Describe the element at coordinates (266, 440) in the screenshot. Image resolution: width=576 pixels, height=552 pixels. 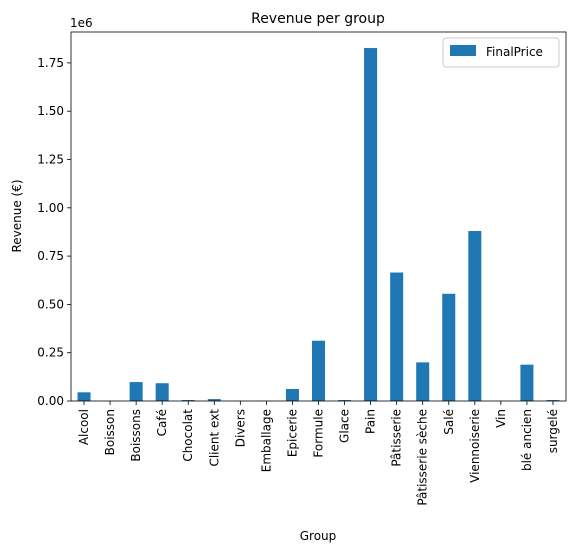
I see `x-tick-label-7: Emballage` at that location.